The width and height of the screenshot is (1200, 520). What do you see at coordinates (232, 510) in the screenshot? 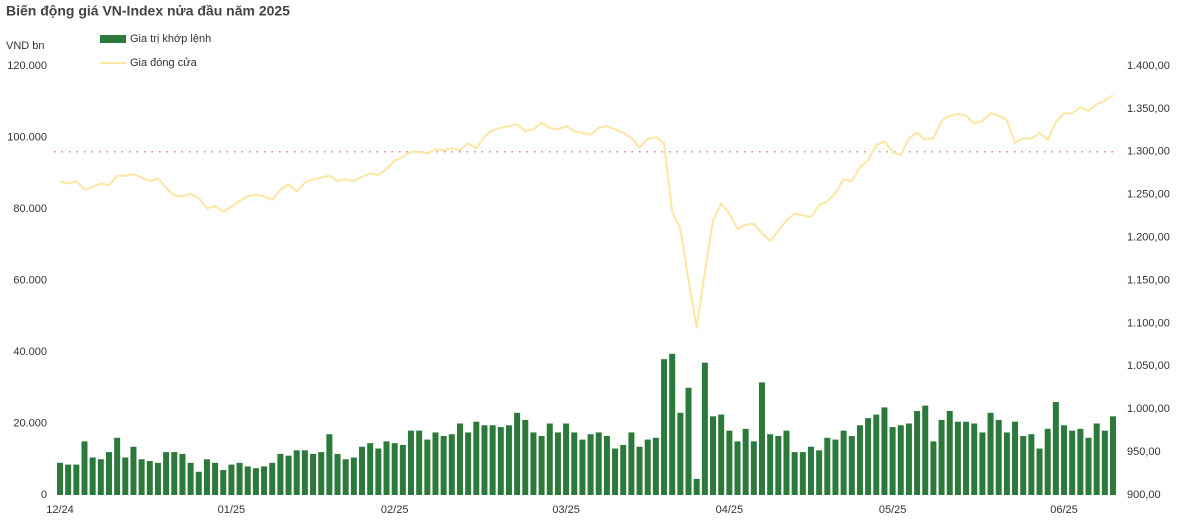
I see `x-tick-label: 01/25` at bounding box center [232, 510].